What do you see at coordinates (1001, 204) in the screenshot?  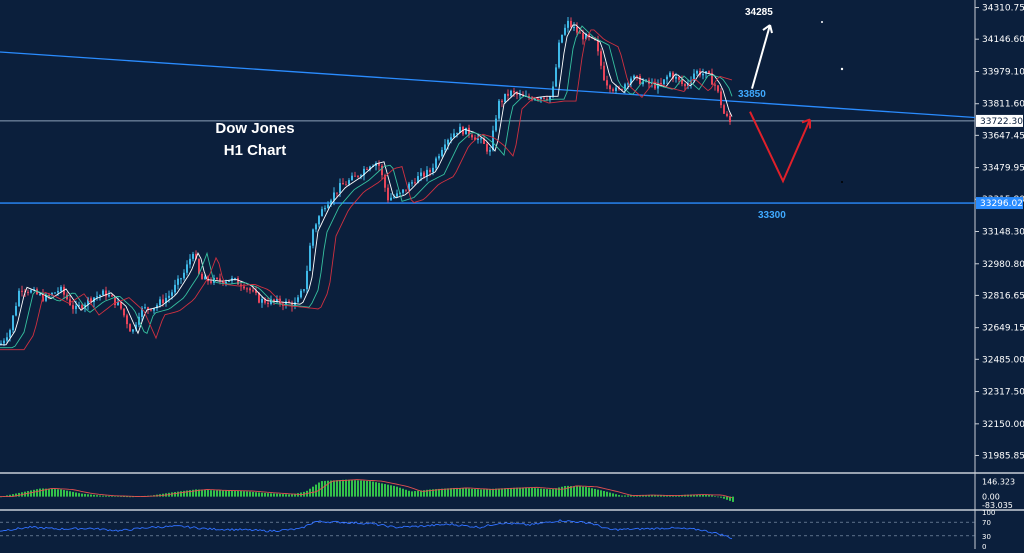 I see `support-price-label: 33296.02` at bounding box center [1001, 204].